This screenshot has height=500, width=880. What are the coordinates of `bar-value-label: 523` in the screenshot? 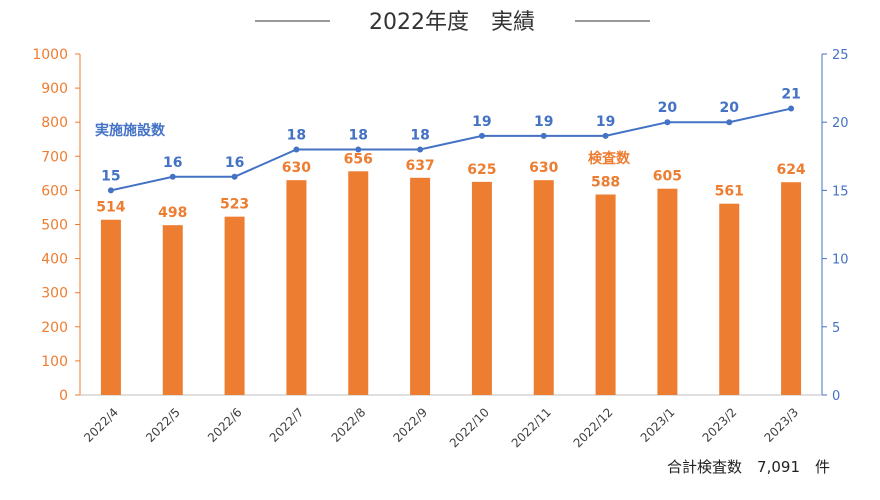 It's located at (234, 205).